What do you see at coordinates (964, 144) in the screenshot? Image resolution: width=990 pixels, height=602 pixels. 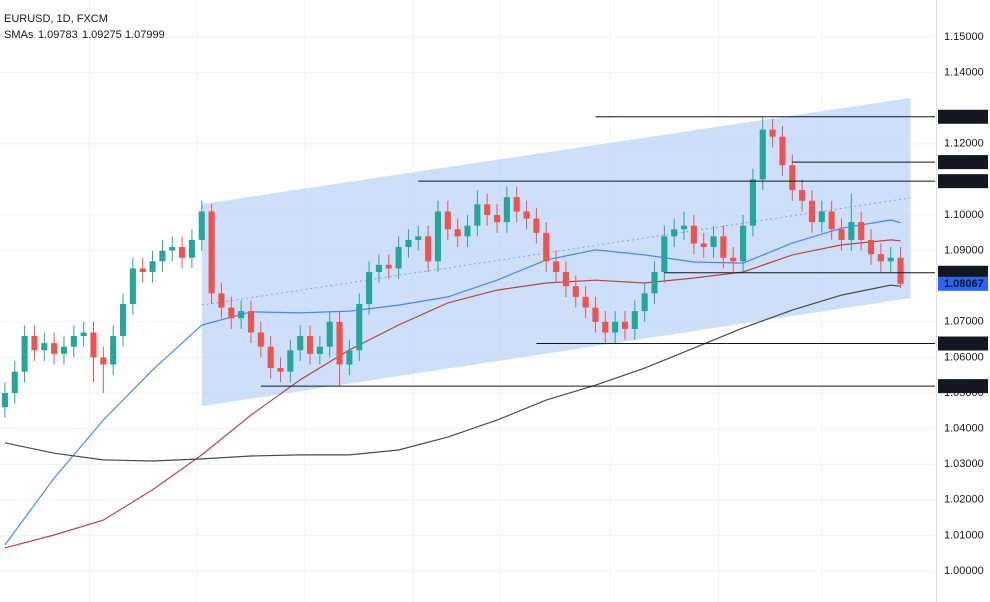 I see `y-tick-label: 1.12000` at bounding box center [964, 144].